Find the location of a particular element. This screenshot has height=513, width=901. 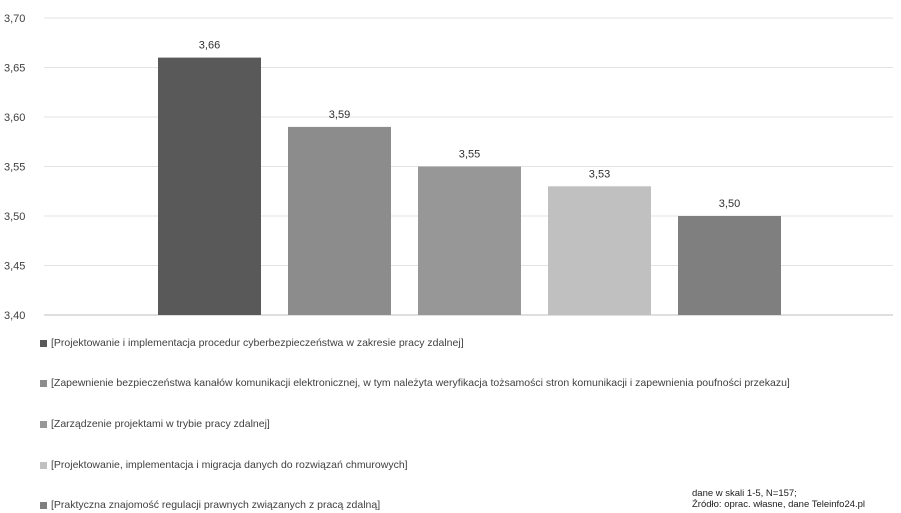

y-tick-label: 3,40 is located at coordinates (14, 316).